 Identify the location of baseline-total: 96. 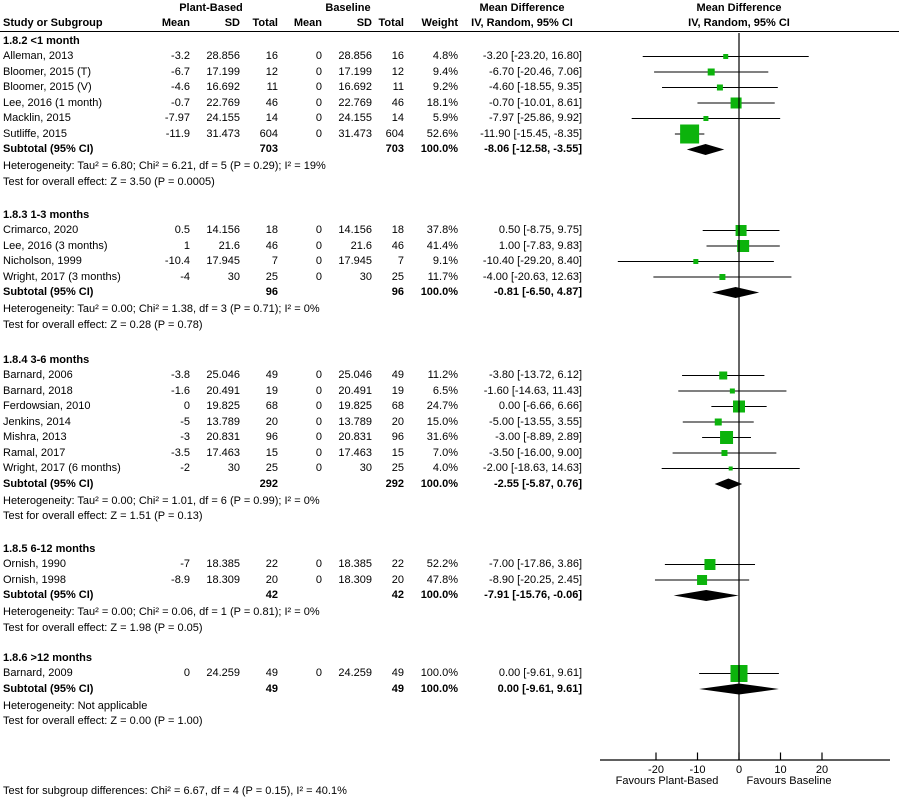
(397, 437).